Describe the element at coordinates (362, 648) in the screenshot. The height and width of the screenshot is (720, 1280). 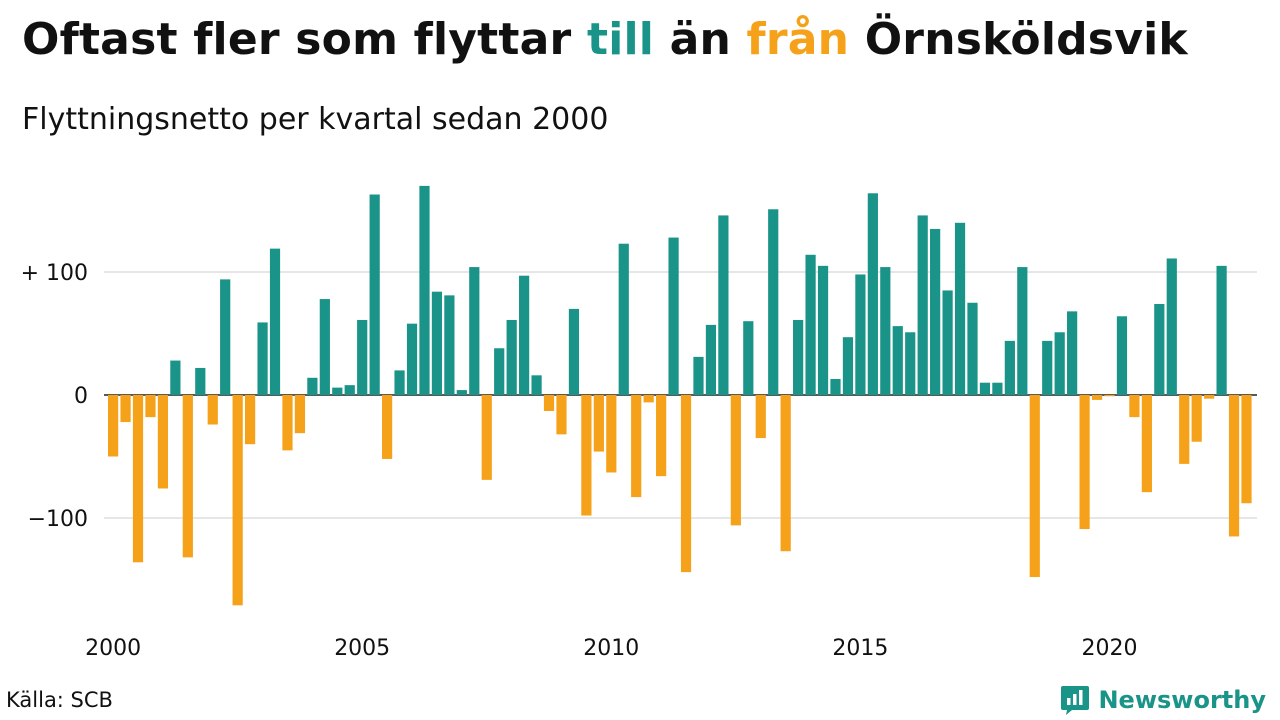
I see `x-tick-label: 2005` at that location.